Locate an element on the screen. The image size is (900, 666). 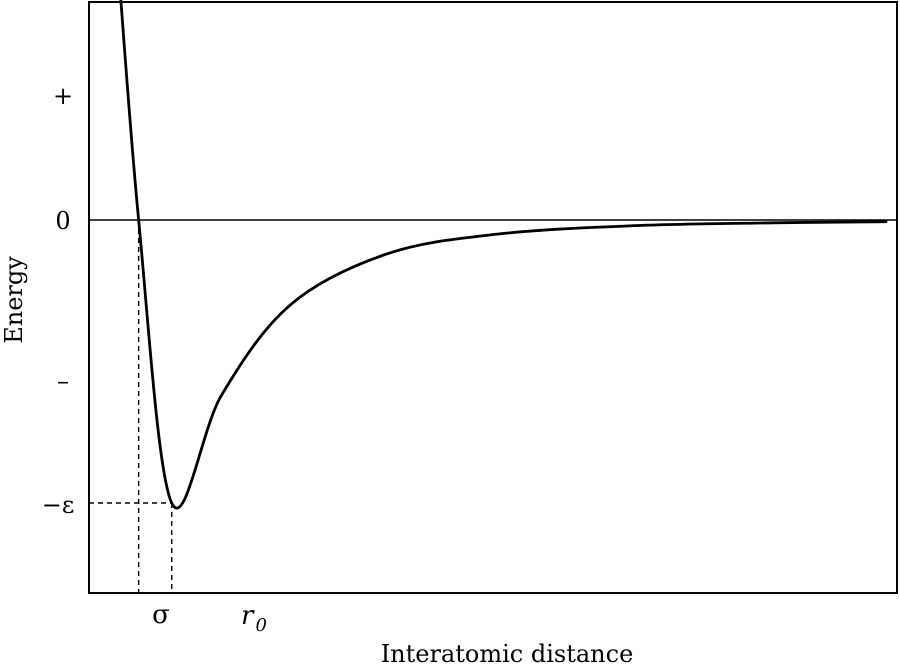
y-tick-minus: – is located at coordinates (63, 381).